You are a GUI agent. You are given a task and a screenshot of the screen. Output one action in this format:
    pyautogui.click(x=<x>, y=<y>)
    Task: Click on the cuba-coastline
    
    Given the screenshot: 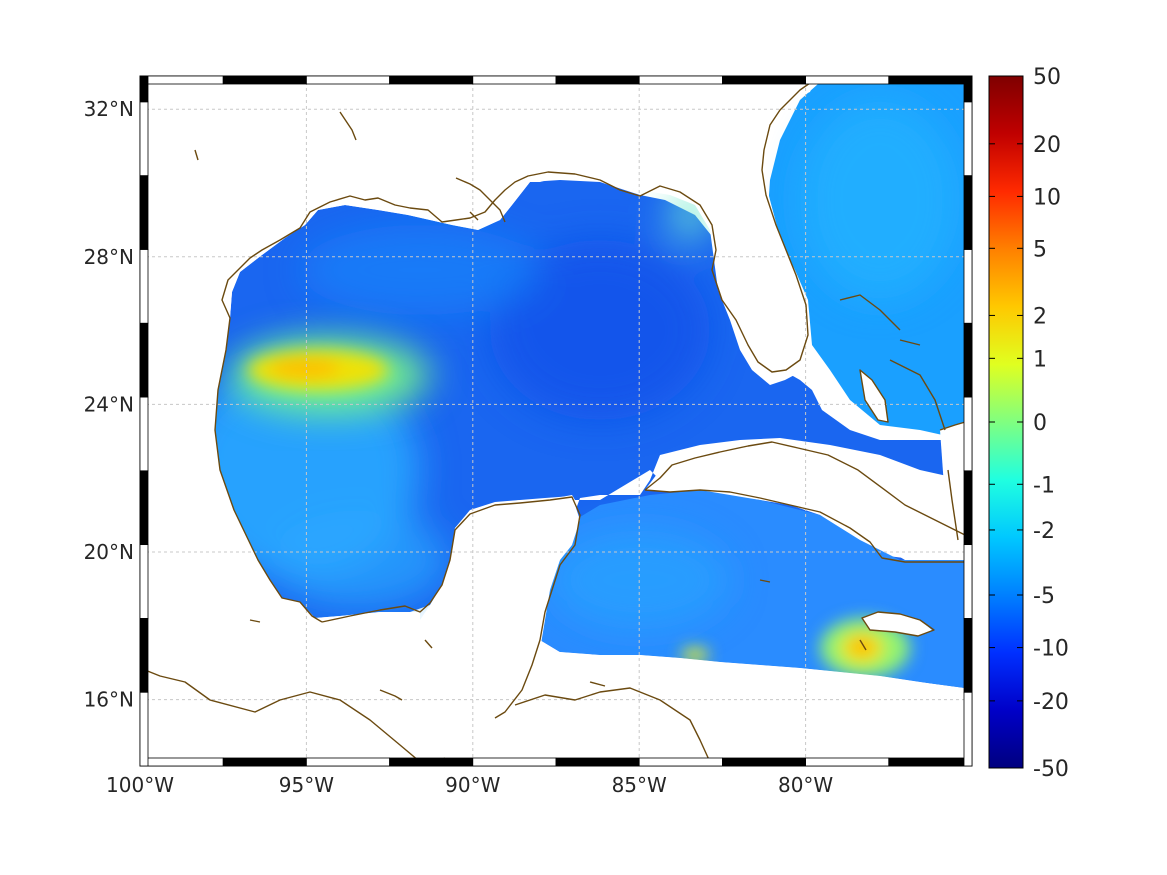 What is the action you would take?
    pyautogui.click(x=808, y=502)
    